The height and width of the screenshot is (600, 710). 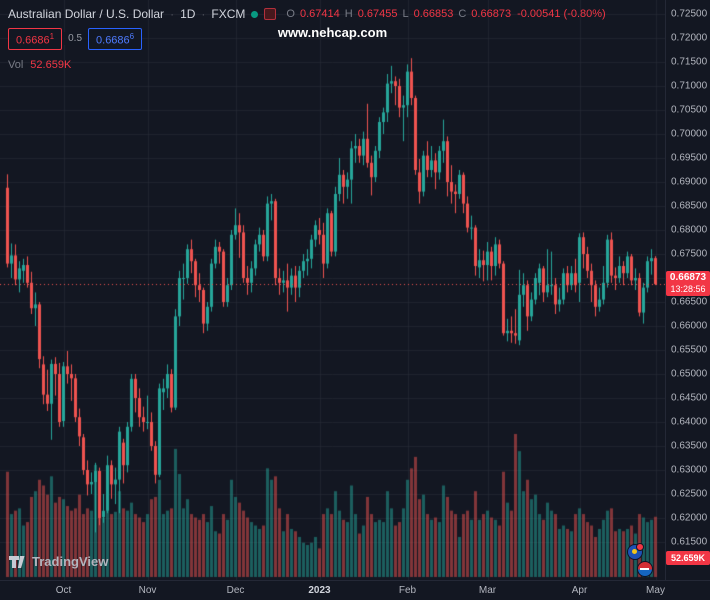 I want to click on time-tick-label: Feb, so click(x=407, y=590).